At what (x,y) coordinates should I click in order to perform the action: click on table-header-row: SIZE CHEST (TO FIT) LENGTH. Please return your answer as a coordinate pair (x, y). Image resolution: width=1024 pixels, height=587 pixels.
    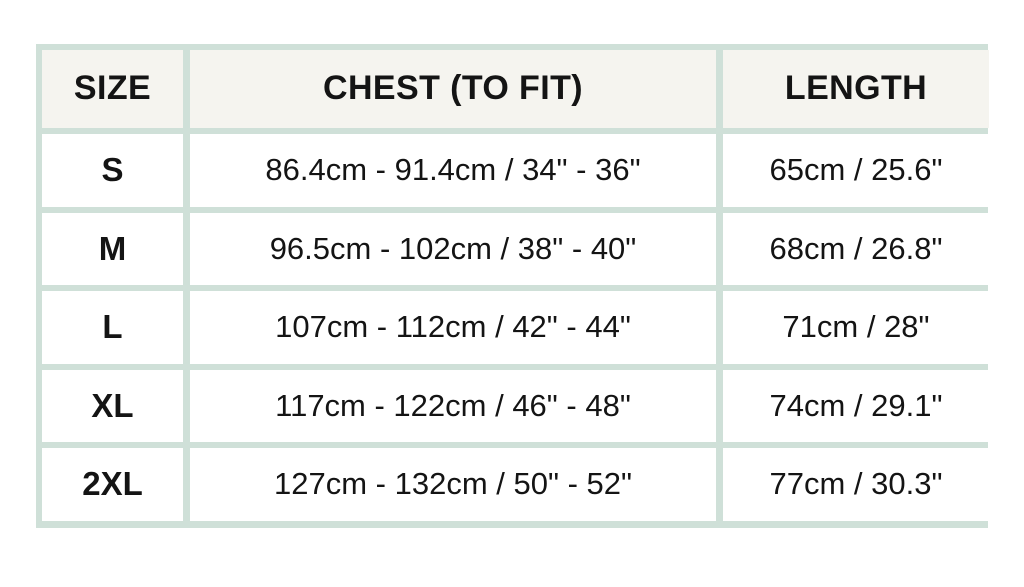
    Looking at the image, I should click on (515, 89).